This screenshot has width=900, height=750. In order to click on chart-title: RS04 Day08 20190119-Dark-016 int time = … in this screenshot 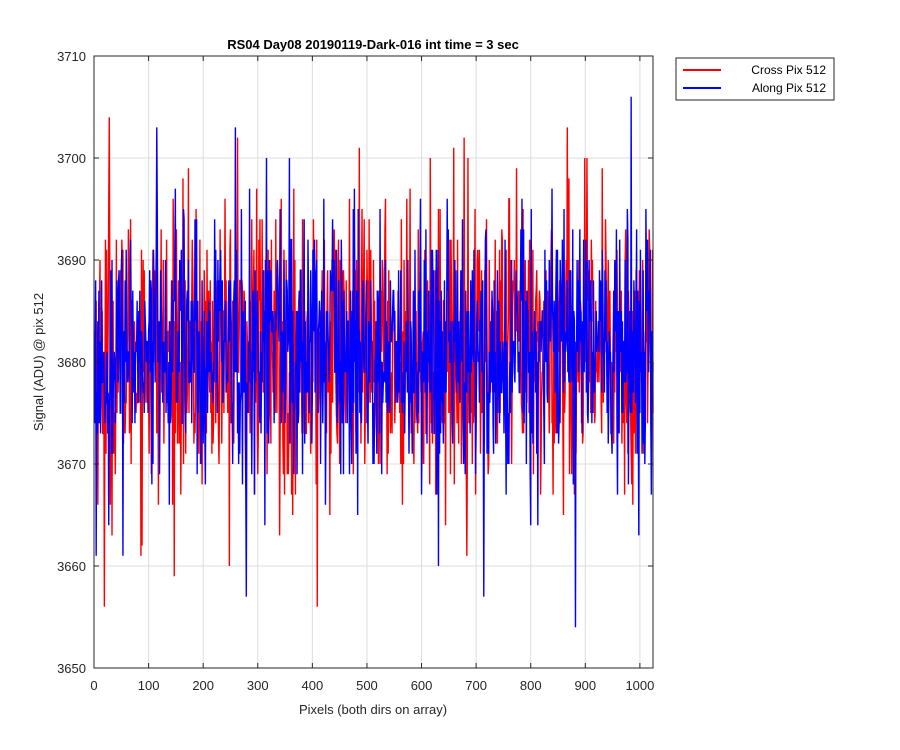, I will do `click(373, 44)`.